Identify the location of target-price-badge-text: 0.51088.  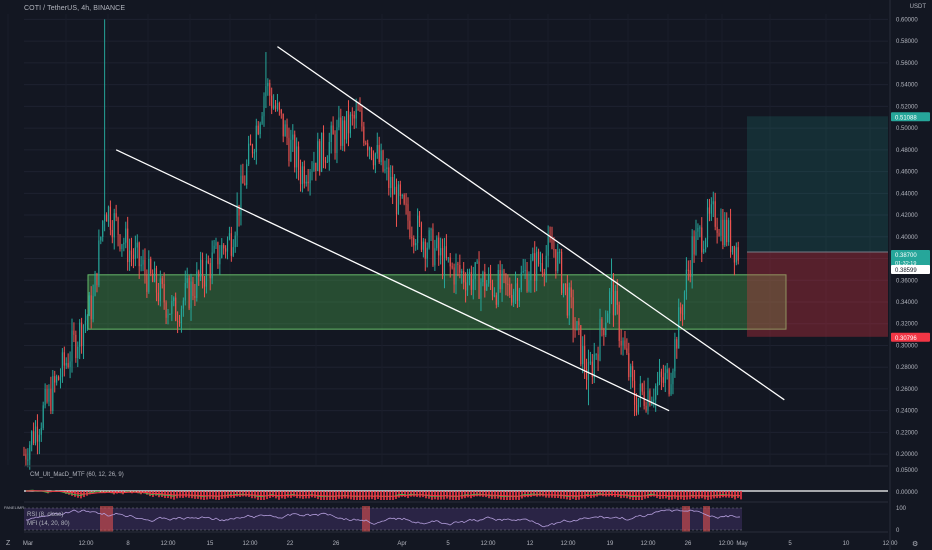
(906, 118).